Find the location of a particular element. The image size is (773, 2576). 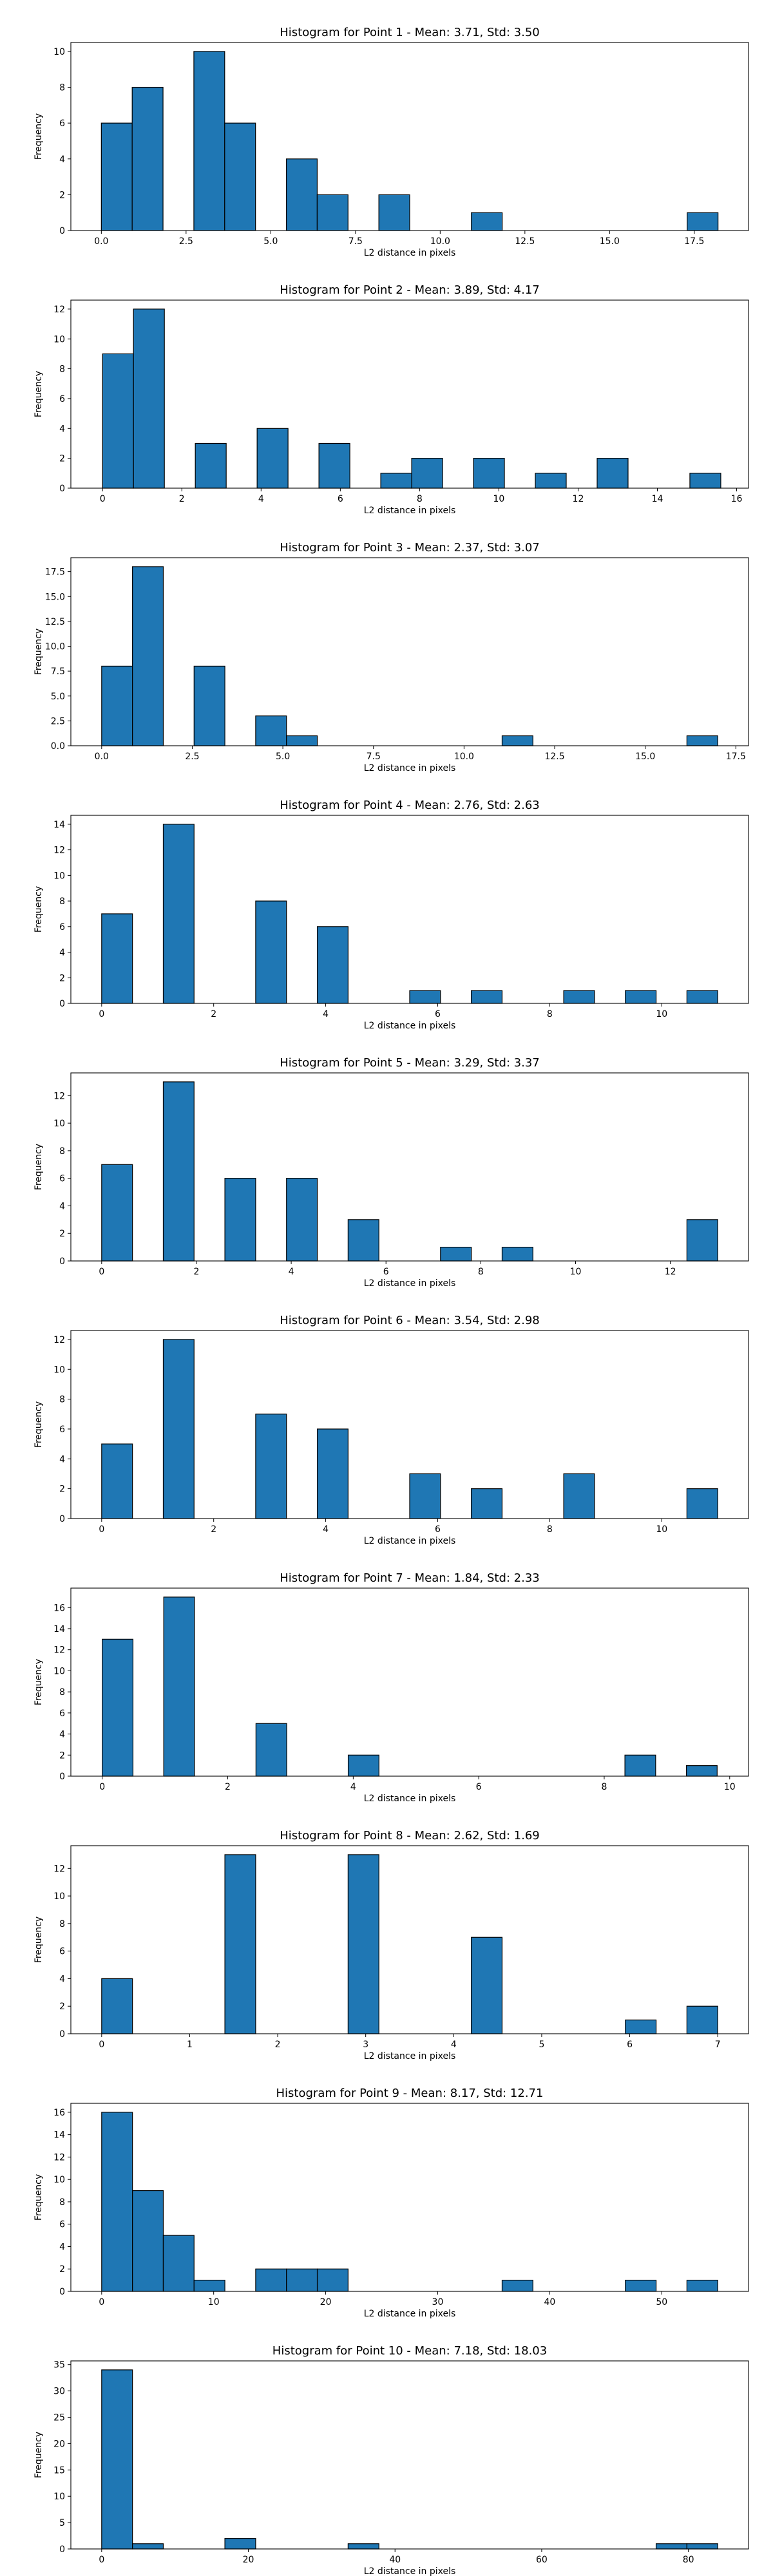

x-tick-label: 3 is located at coordinates (365, 2045).